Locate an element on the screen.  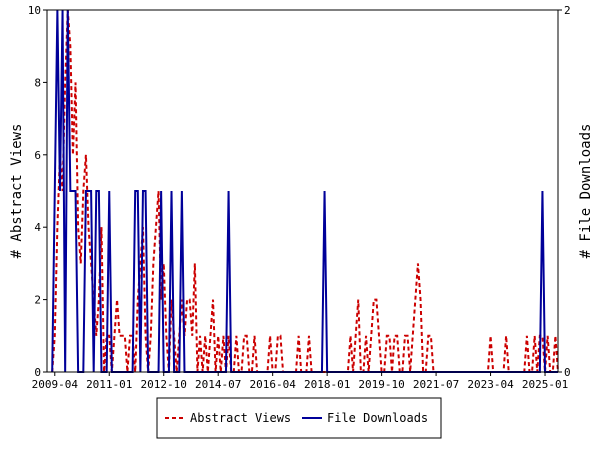
y-right-tick-label: 0 is located at coordinates (567, 372).